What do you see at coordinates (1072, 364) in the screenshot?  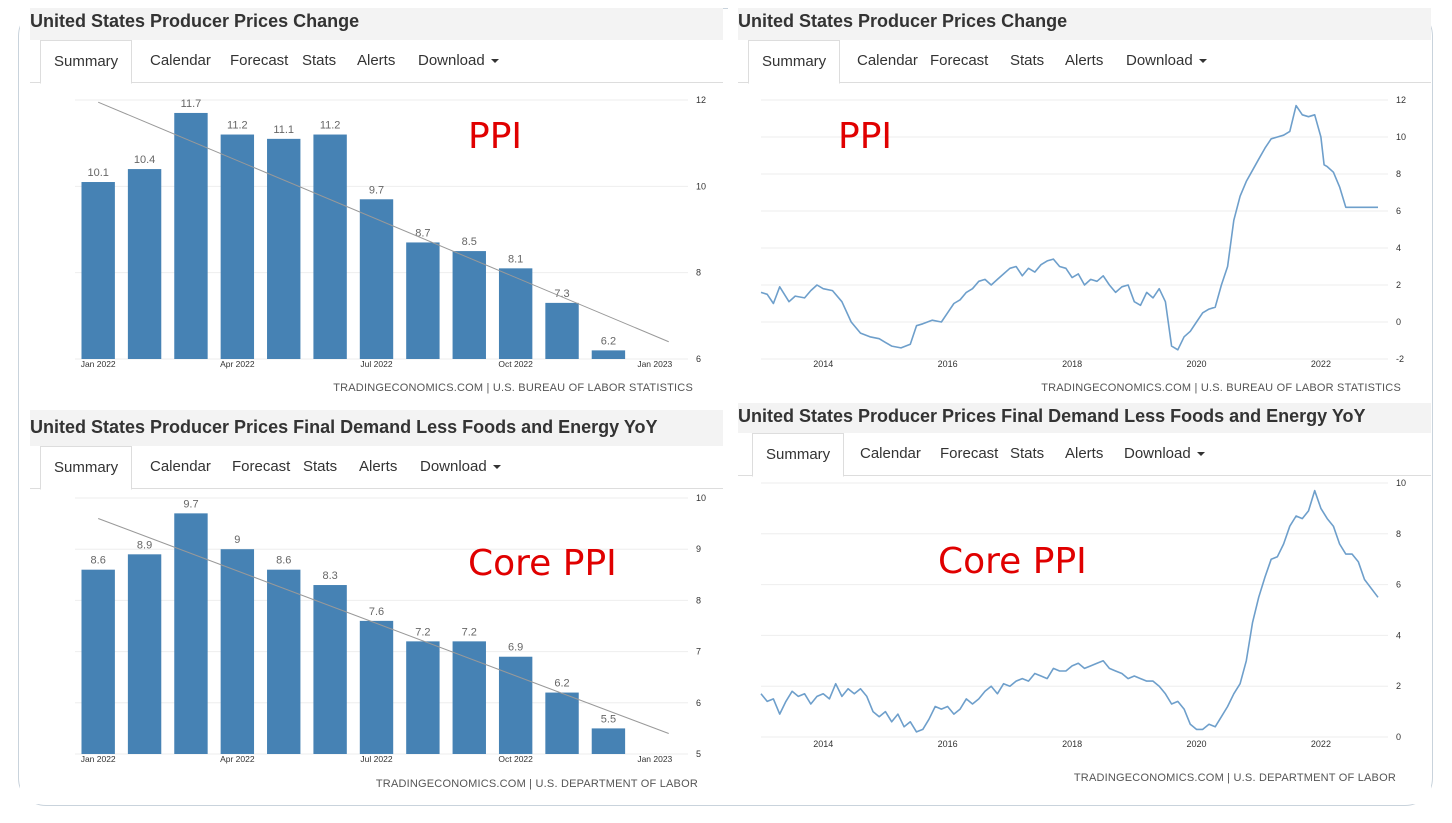 I see `x-tick-label: 2018` at bounding box center [1072, 364].